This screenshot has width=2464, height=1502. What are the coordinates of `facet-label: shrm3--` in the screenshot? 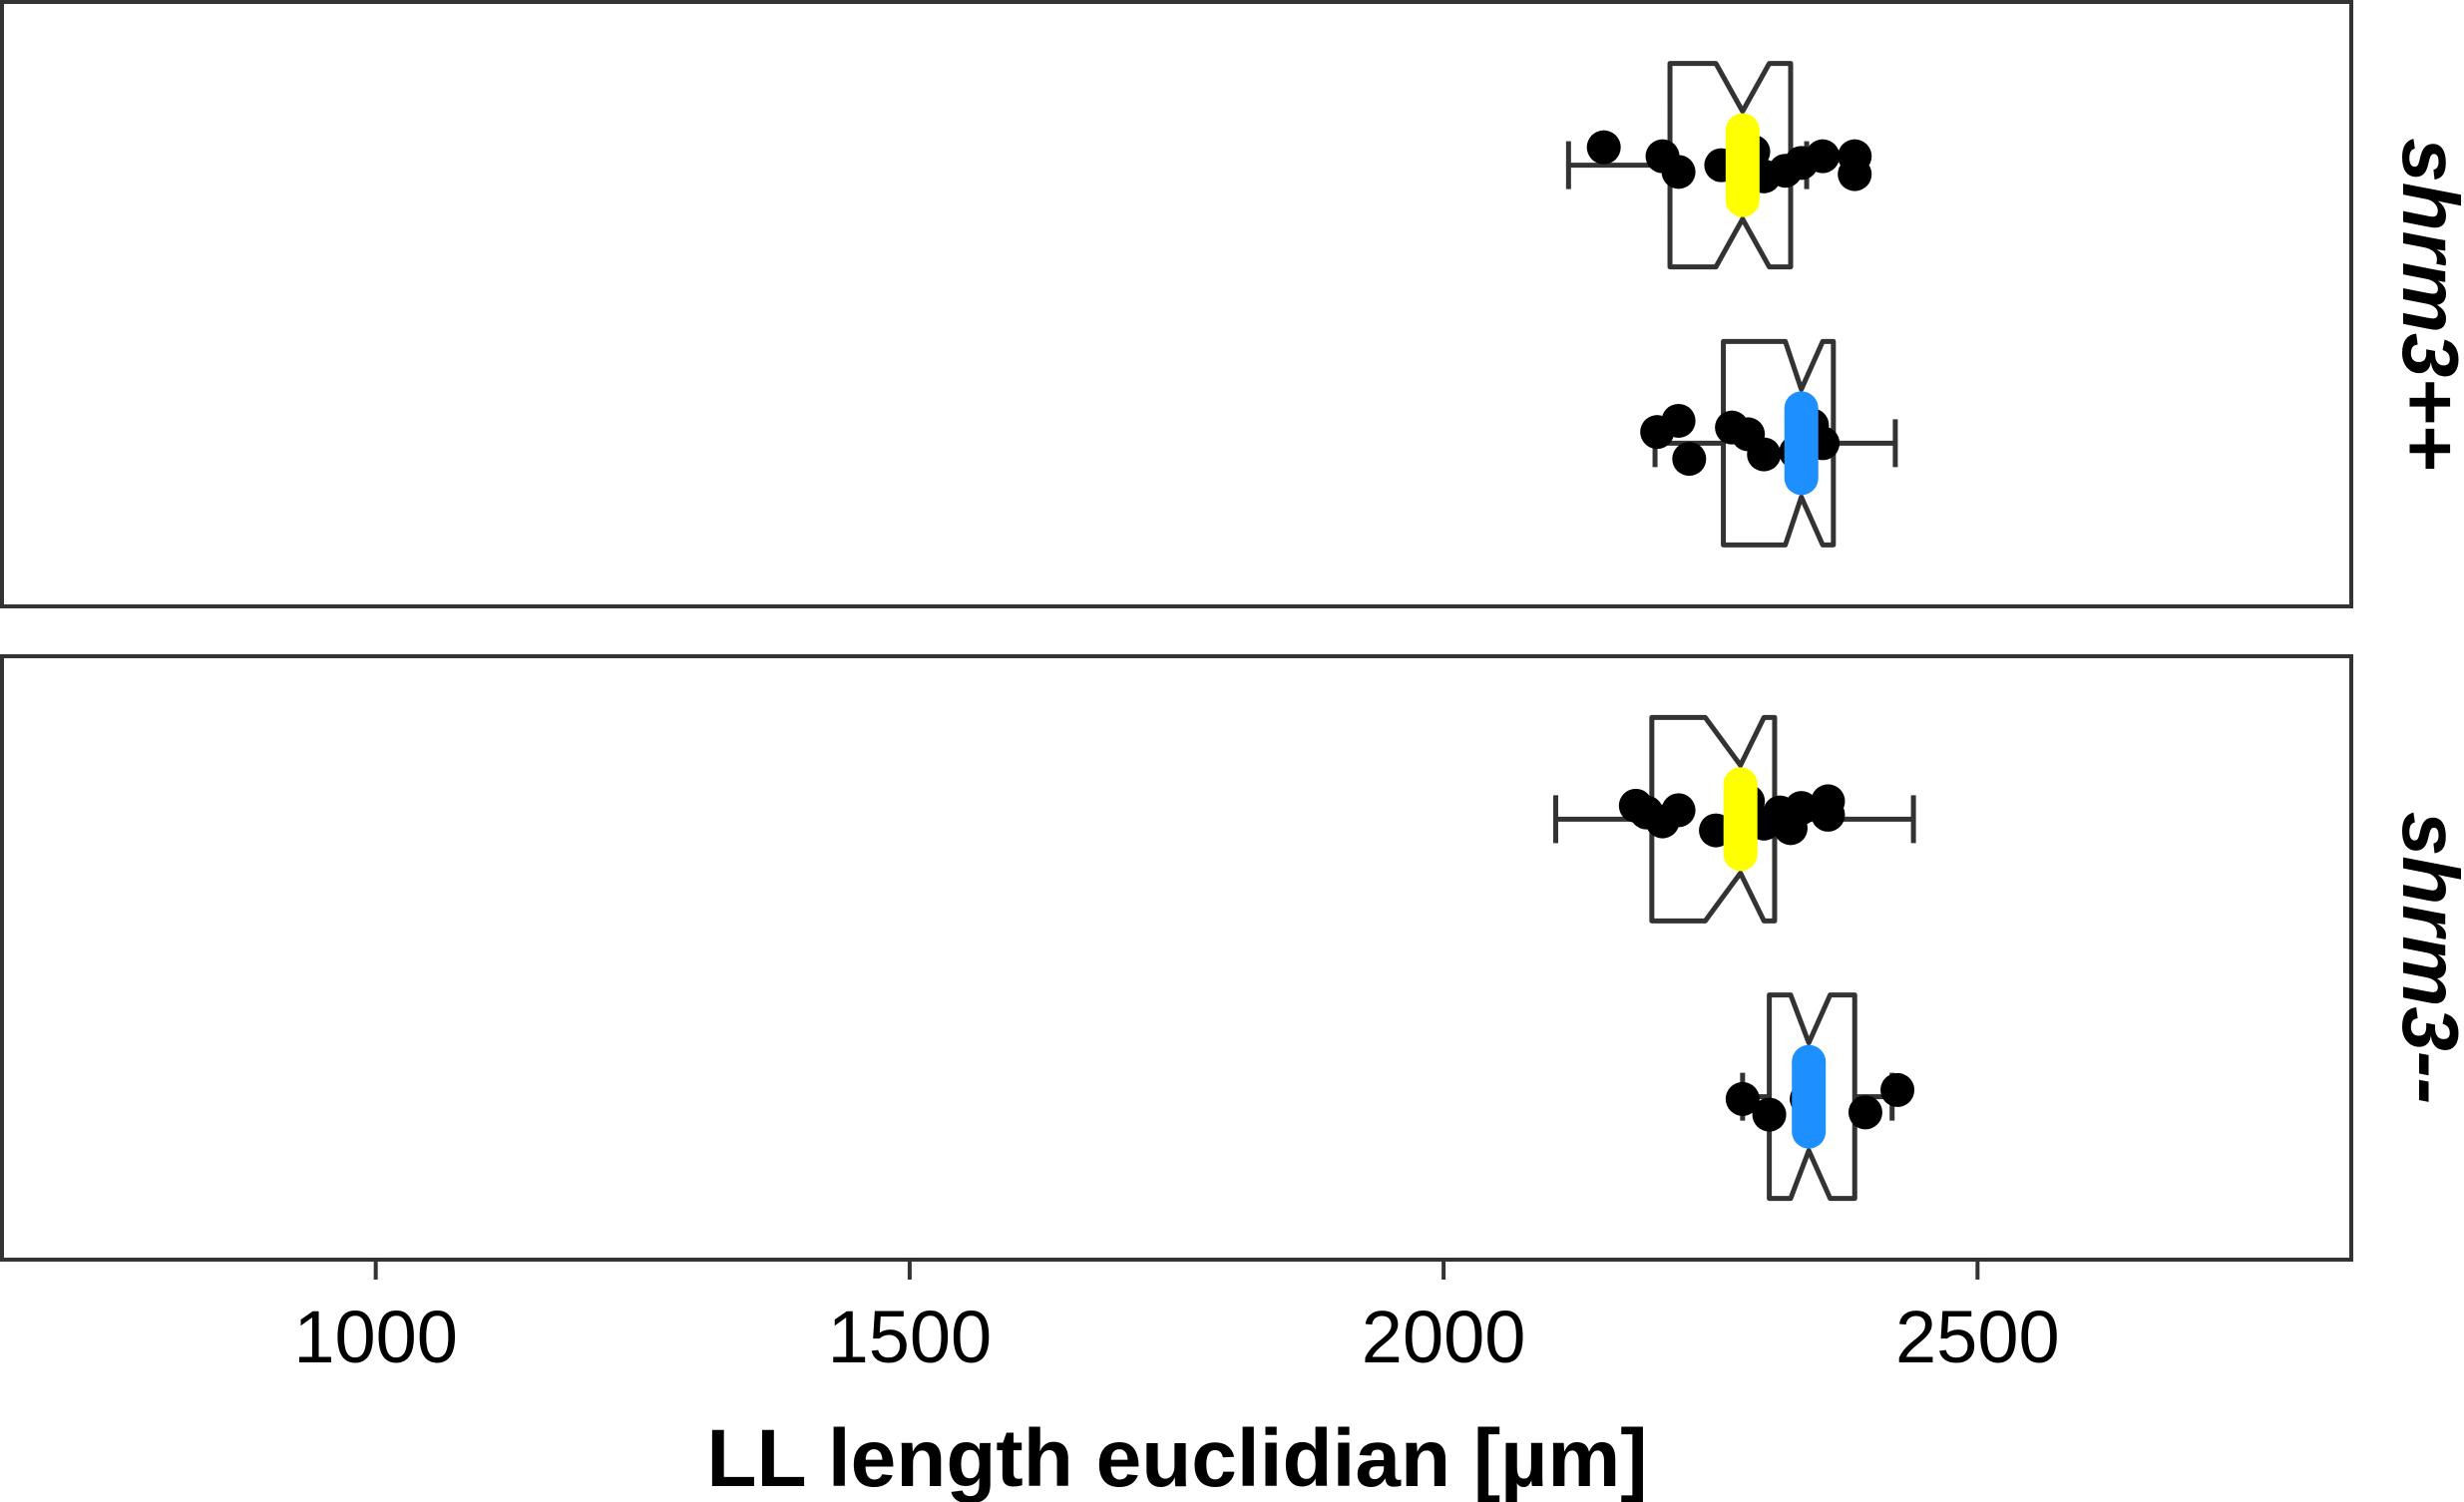 It's located at (2425, 958).